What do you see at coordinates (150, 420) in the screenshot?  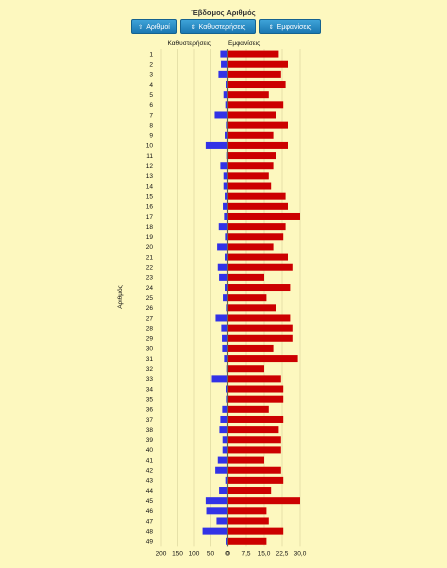 I see `category-label: 37` at bounding box center [150, 420].